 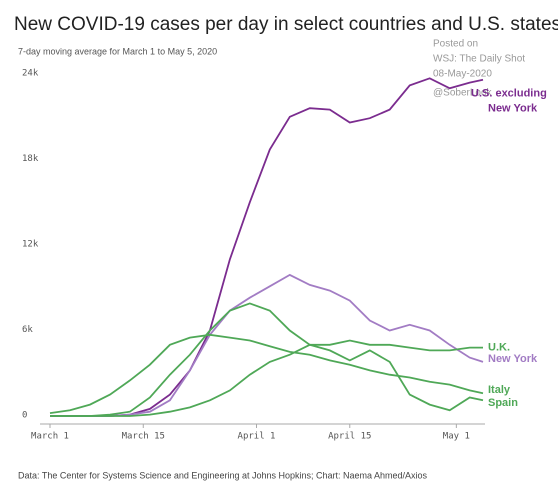 What do you see at coordinates (499, 390) in the screenshot?
I see `series-label: Italy` at bounding box center [499, 390].